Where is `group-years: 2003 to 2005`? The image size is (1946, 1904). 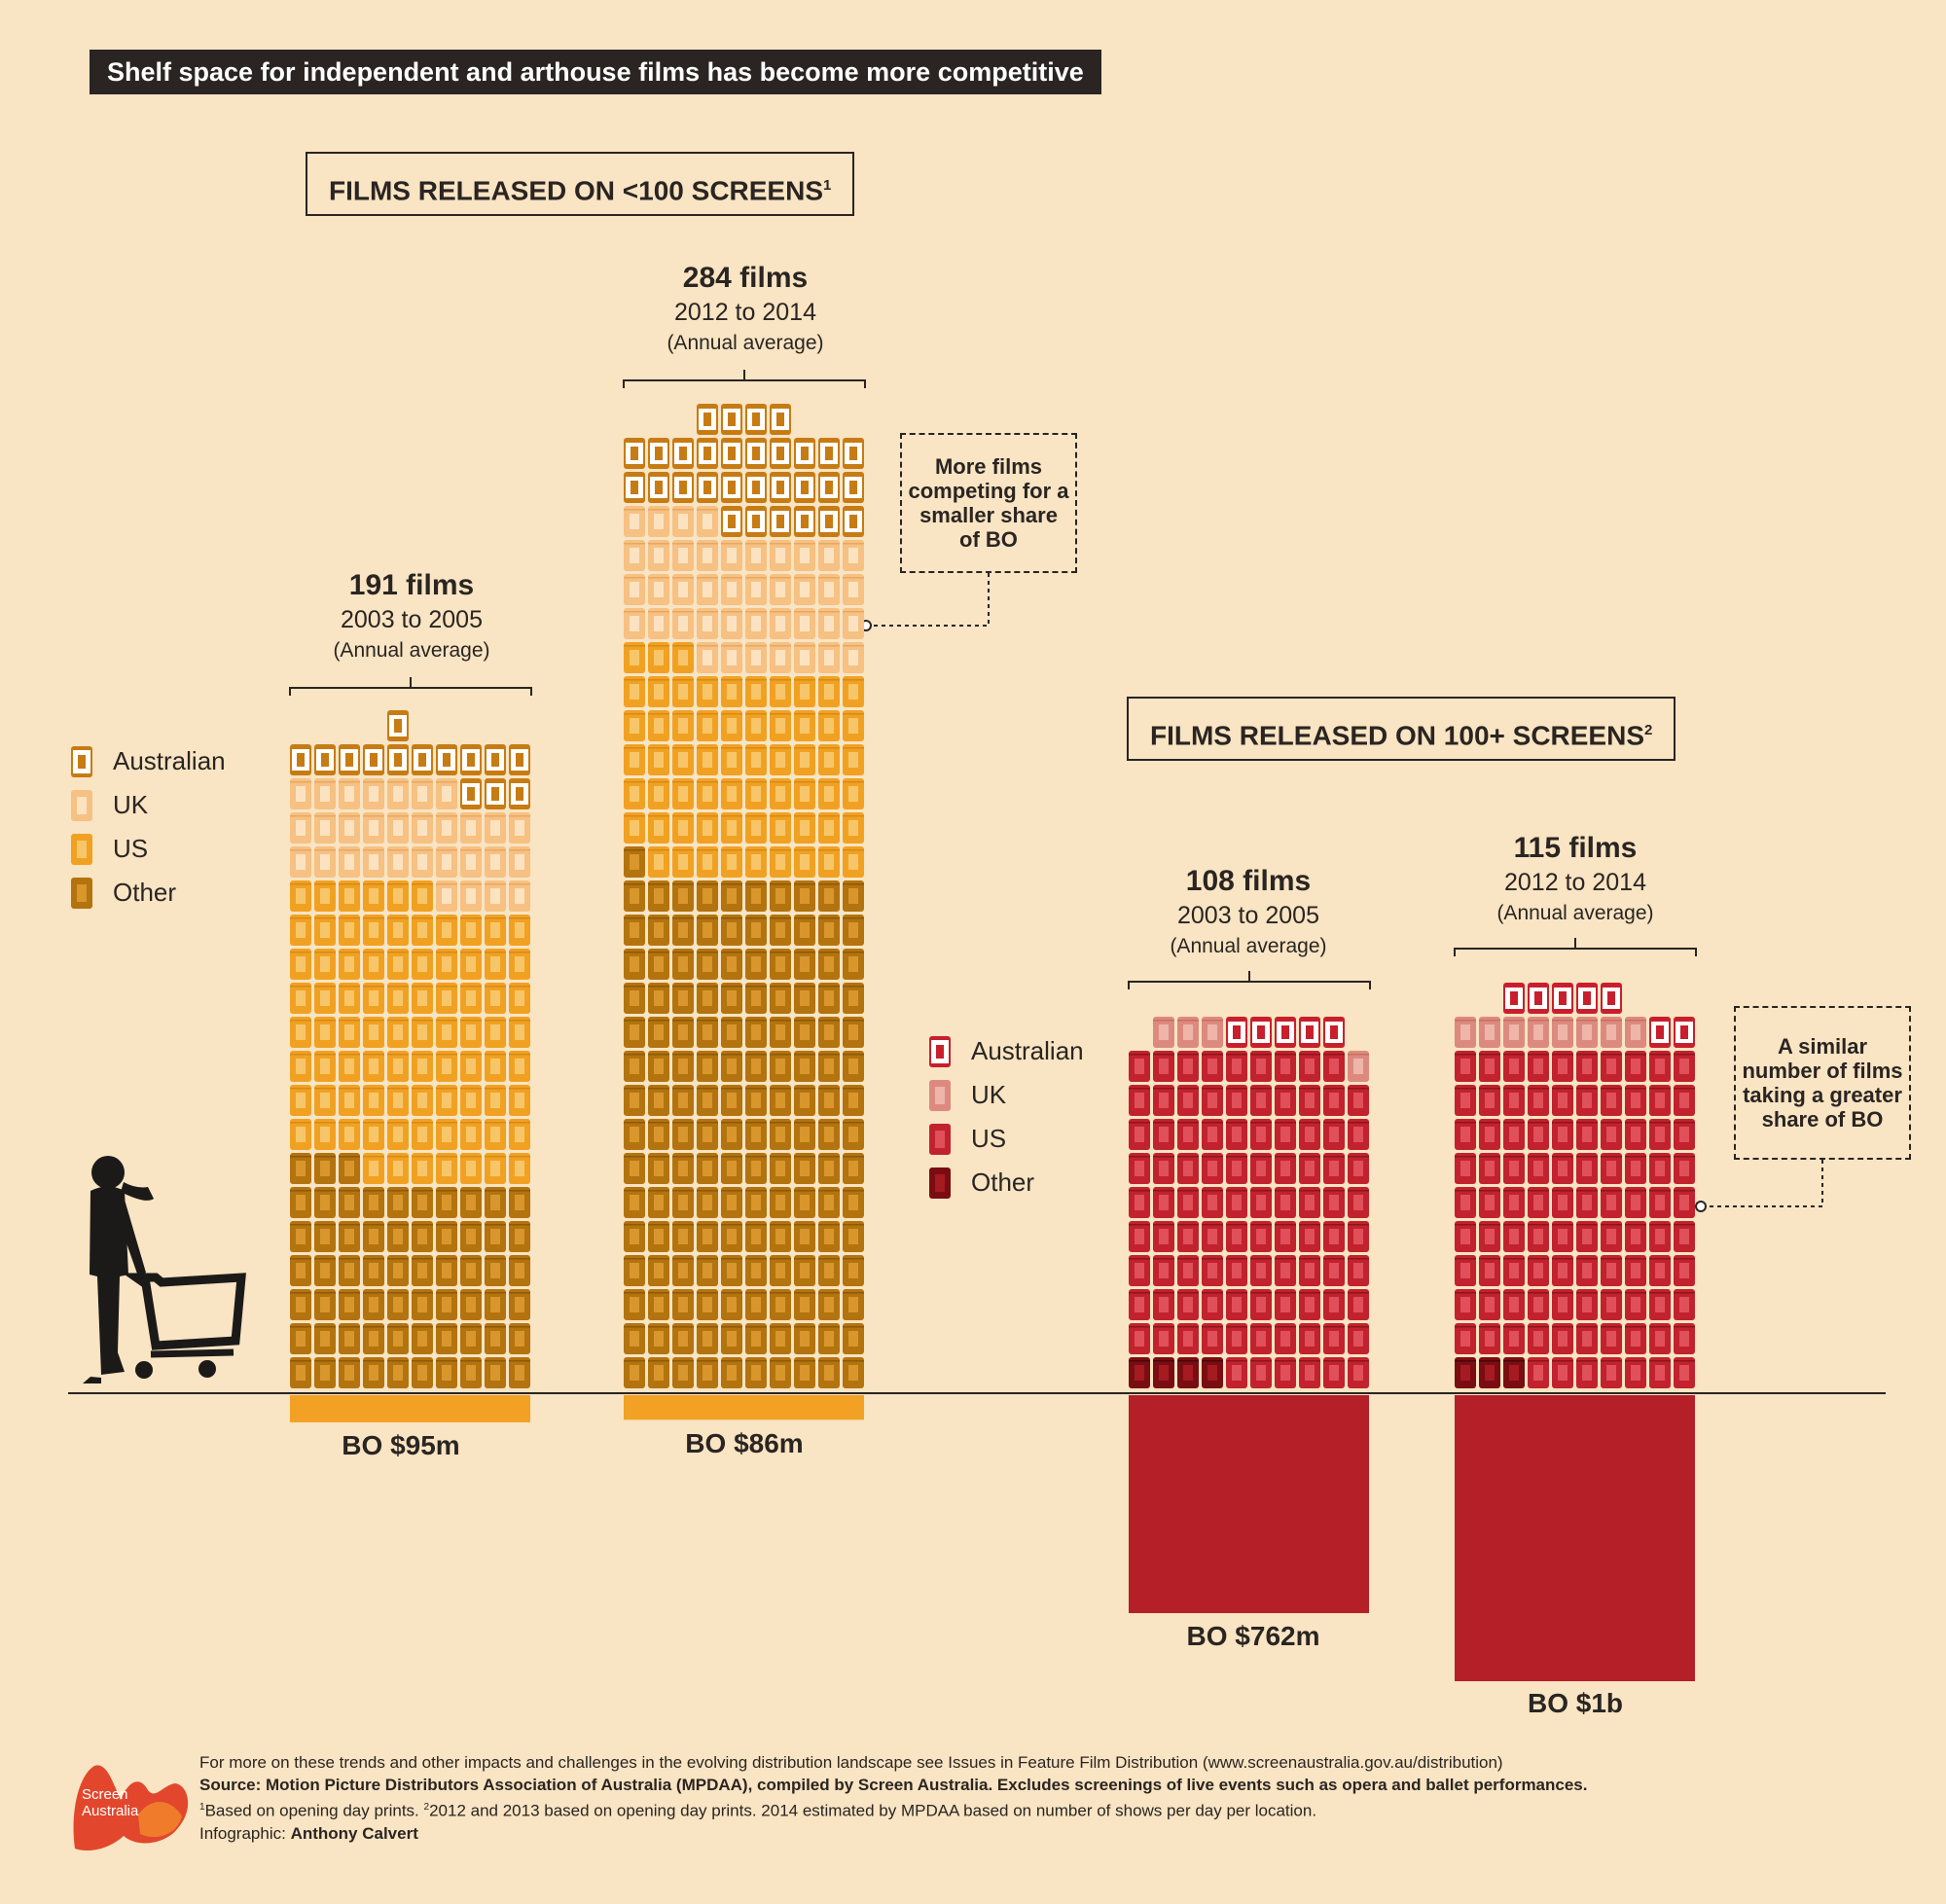 group-years: 2003 to 2005 is located at coordinates (412, 619).